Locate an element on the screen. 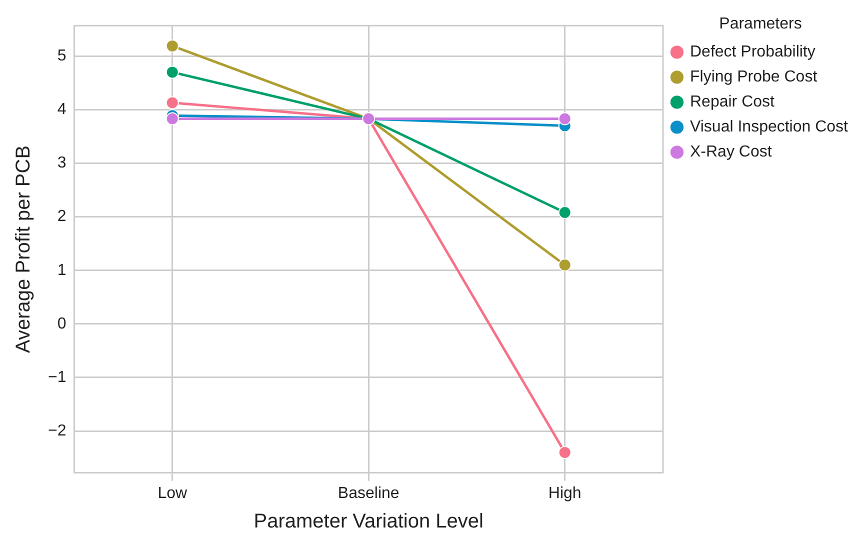  legend-label: Repair Cost is located at coordinates (733, 102).